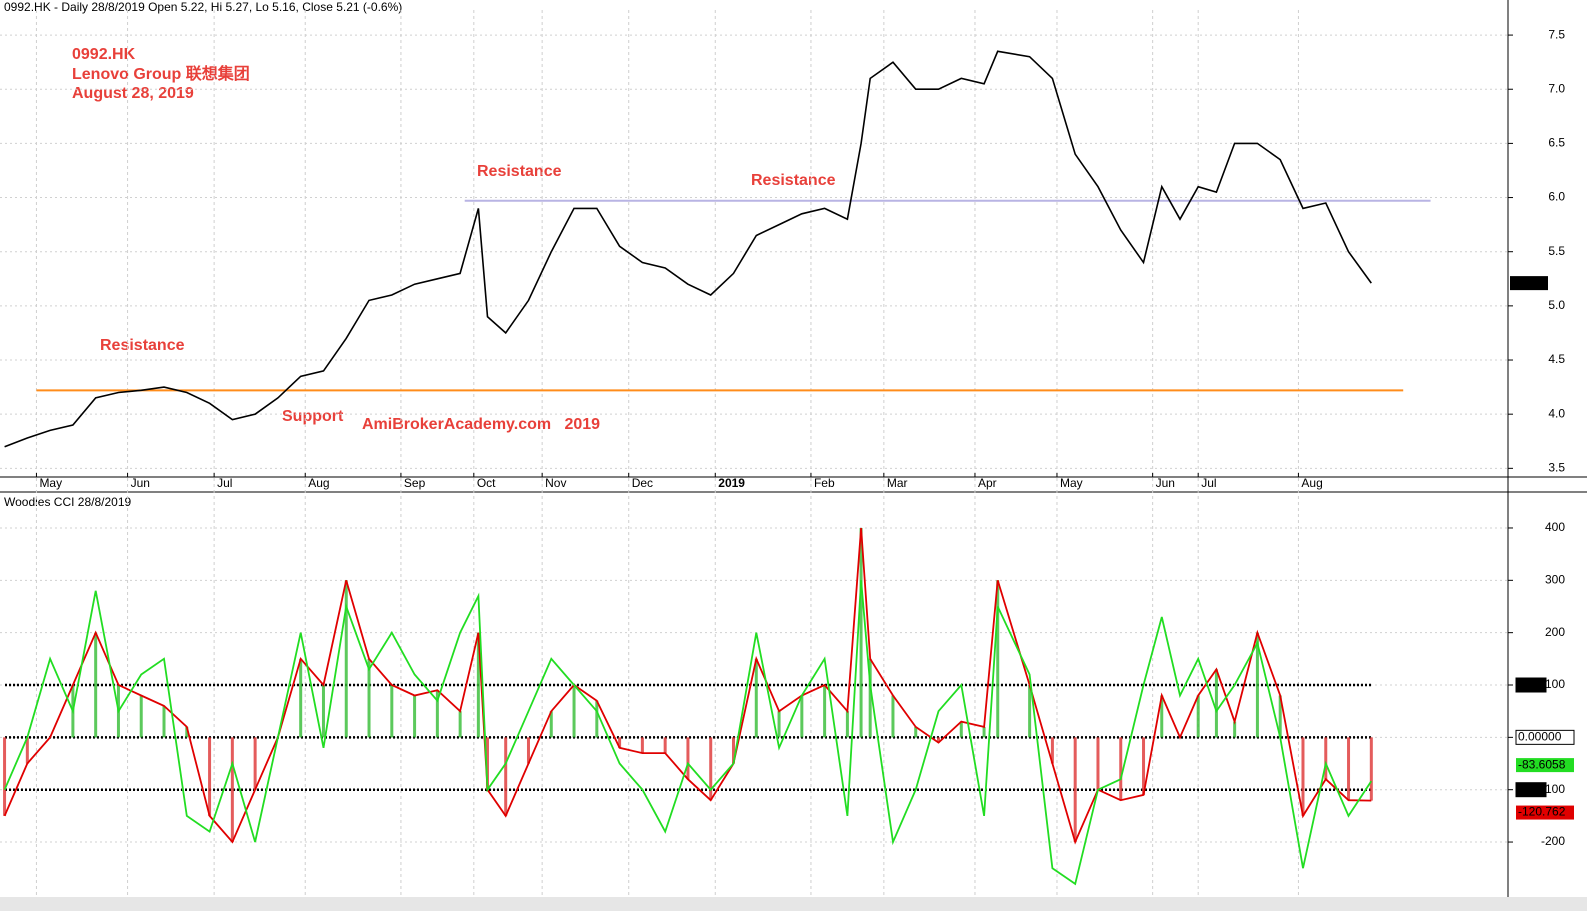 This screenshot has width=1587, height=911. Describe the element at coordinates (415, 483) in the screenshot. I see `x-tick-label: Sep` at that location.